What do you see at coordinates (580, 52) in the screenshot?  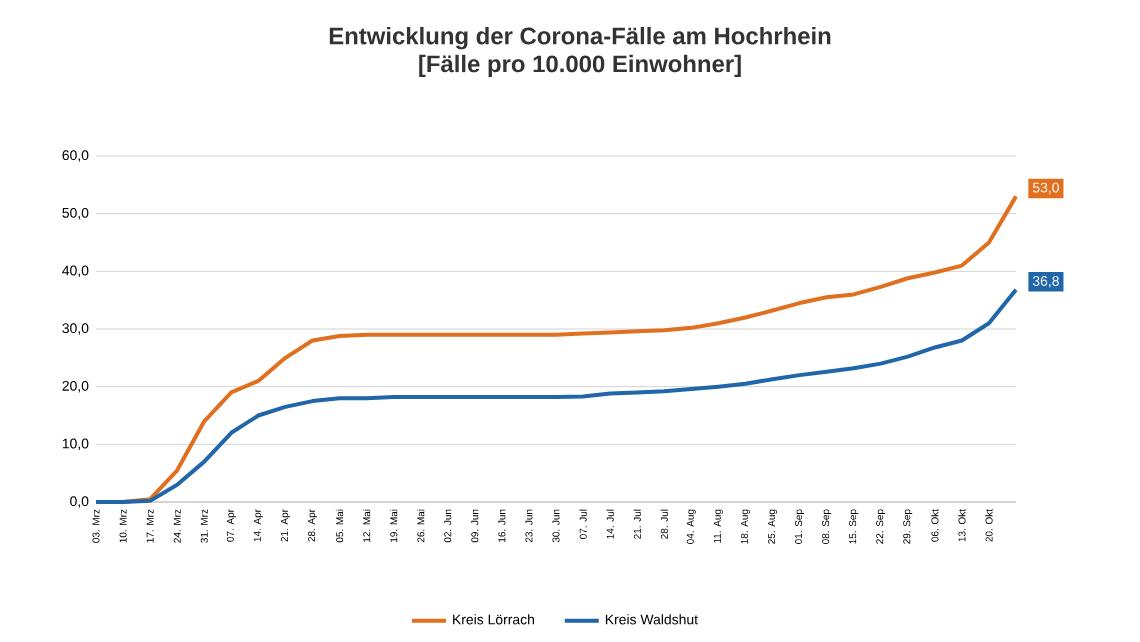 I see `chart-title: Entwicklung der Corona-Fälle am Hochrhein [Fälle pro 10.000 Einwohner]` at bounding box center [580, 52].